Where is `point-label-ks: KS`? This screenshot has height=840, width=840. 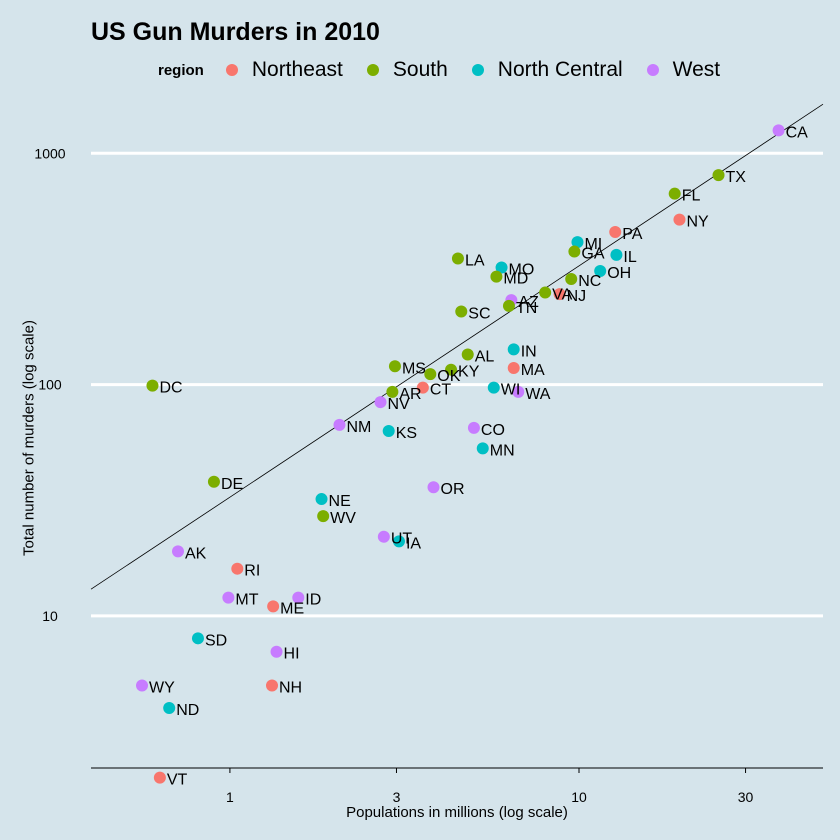 point-label-ks: KS is located at coordinates (406, 433).